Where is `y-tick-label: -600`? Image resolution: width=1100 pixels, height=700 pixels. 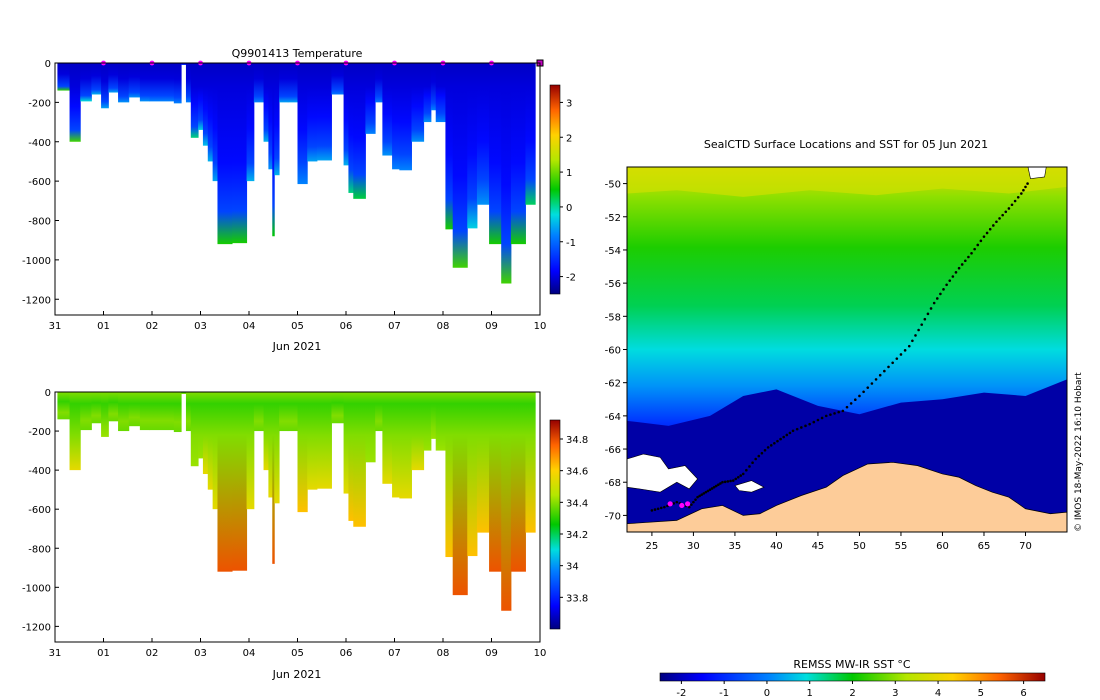 y-tick-label: -600 is located at coordinates (39, 510).